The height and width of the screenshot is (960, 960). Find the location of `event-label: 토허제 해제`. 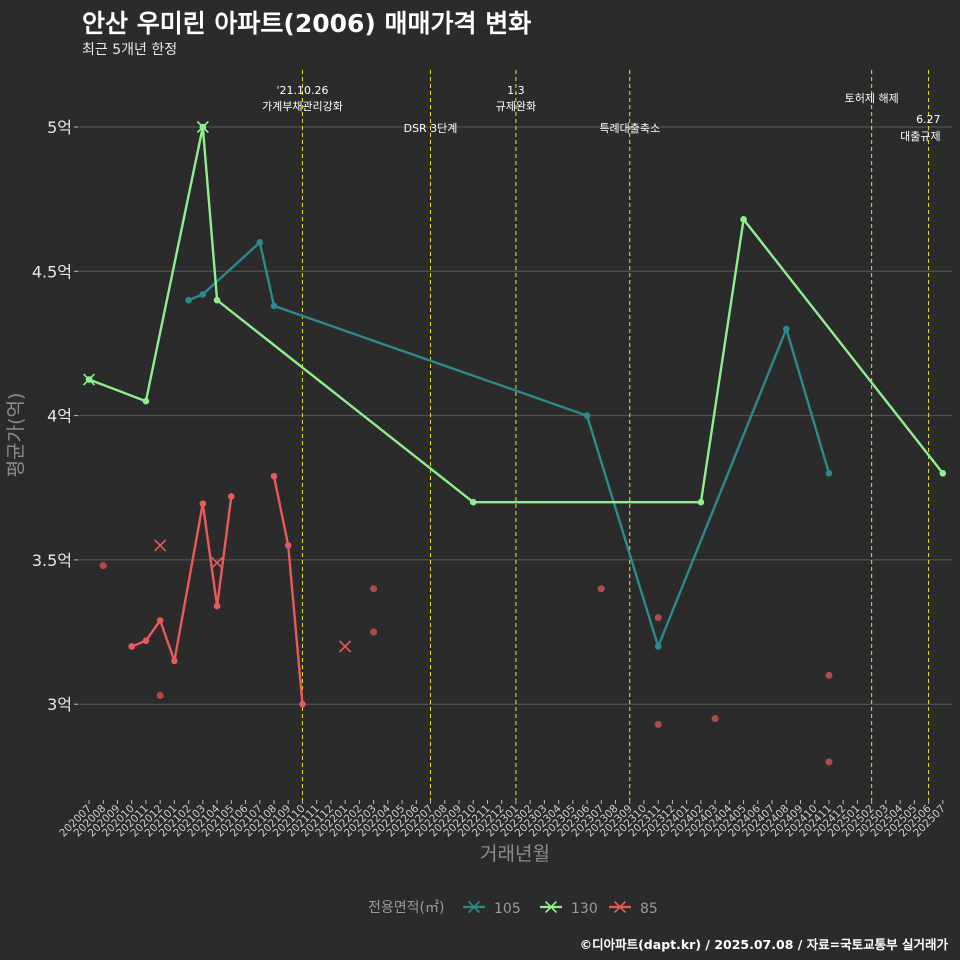

event-label: 토허제 해제 is located at coordinates (872, 98).